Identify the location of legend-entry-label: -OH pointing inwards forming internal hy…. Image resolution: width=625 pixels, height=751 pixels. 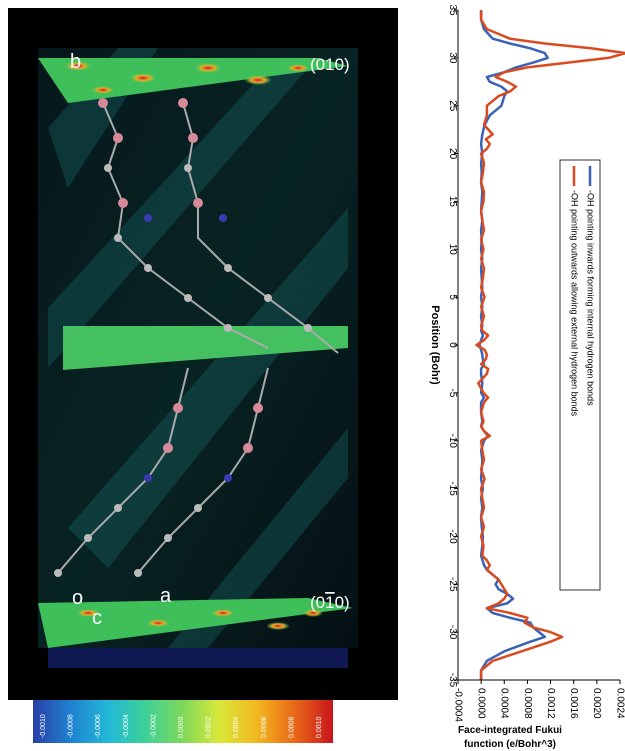
(591, 298).